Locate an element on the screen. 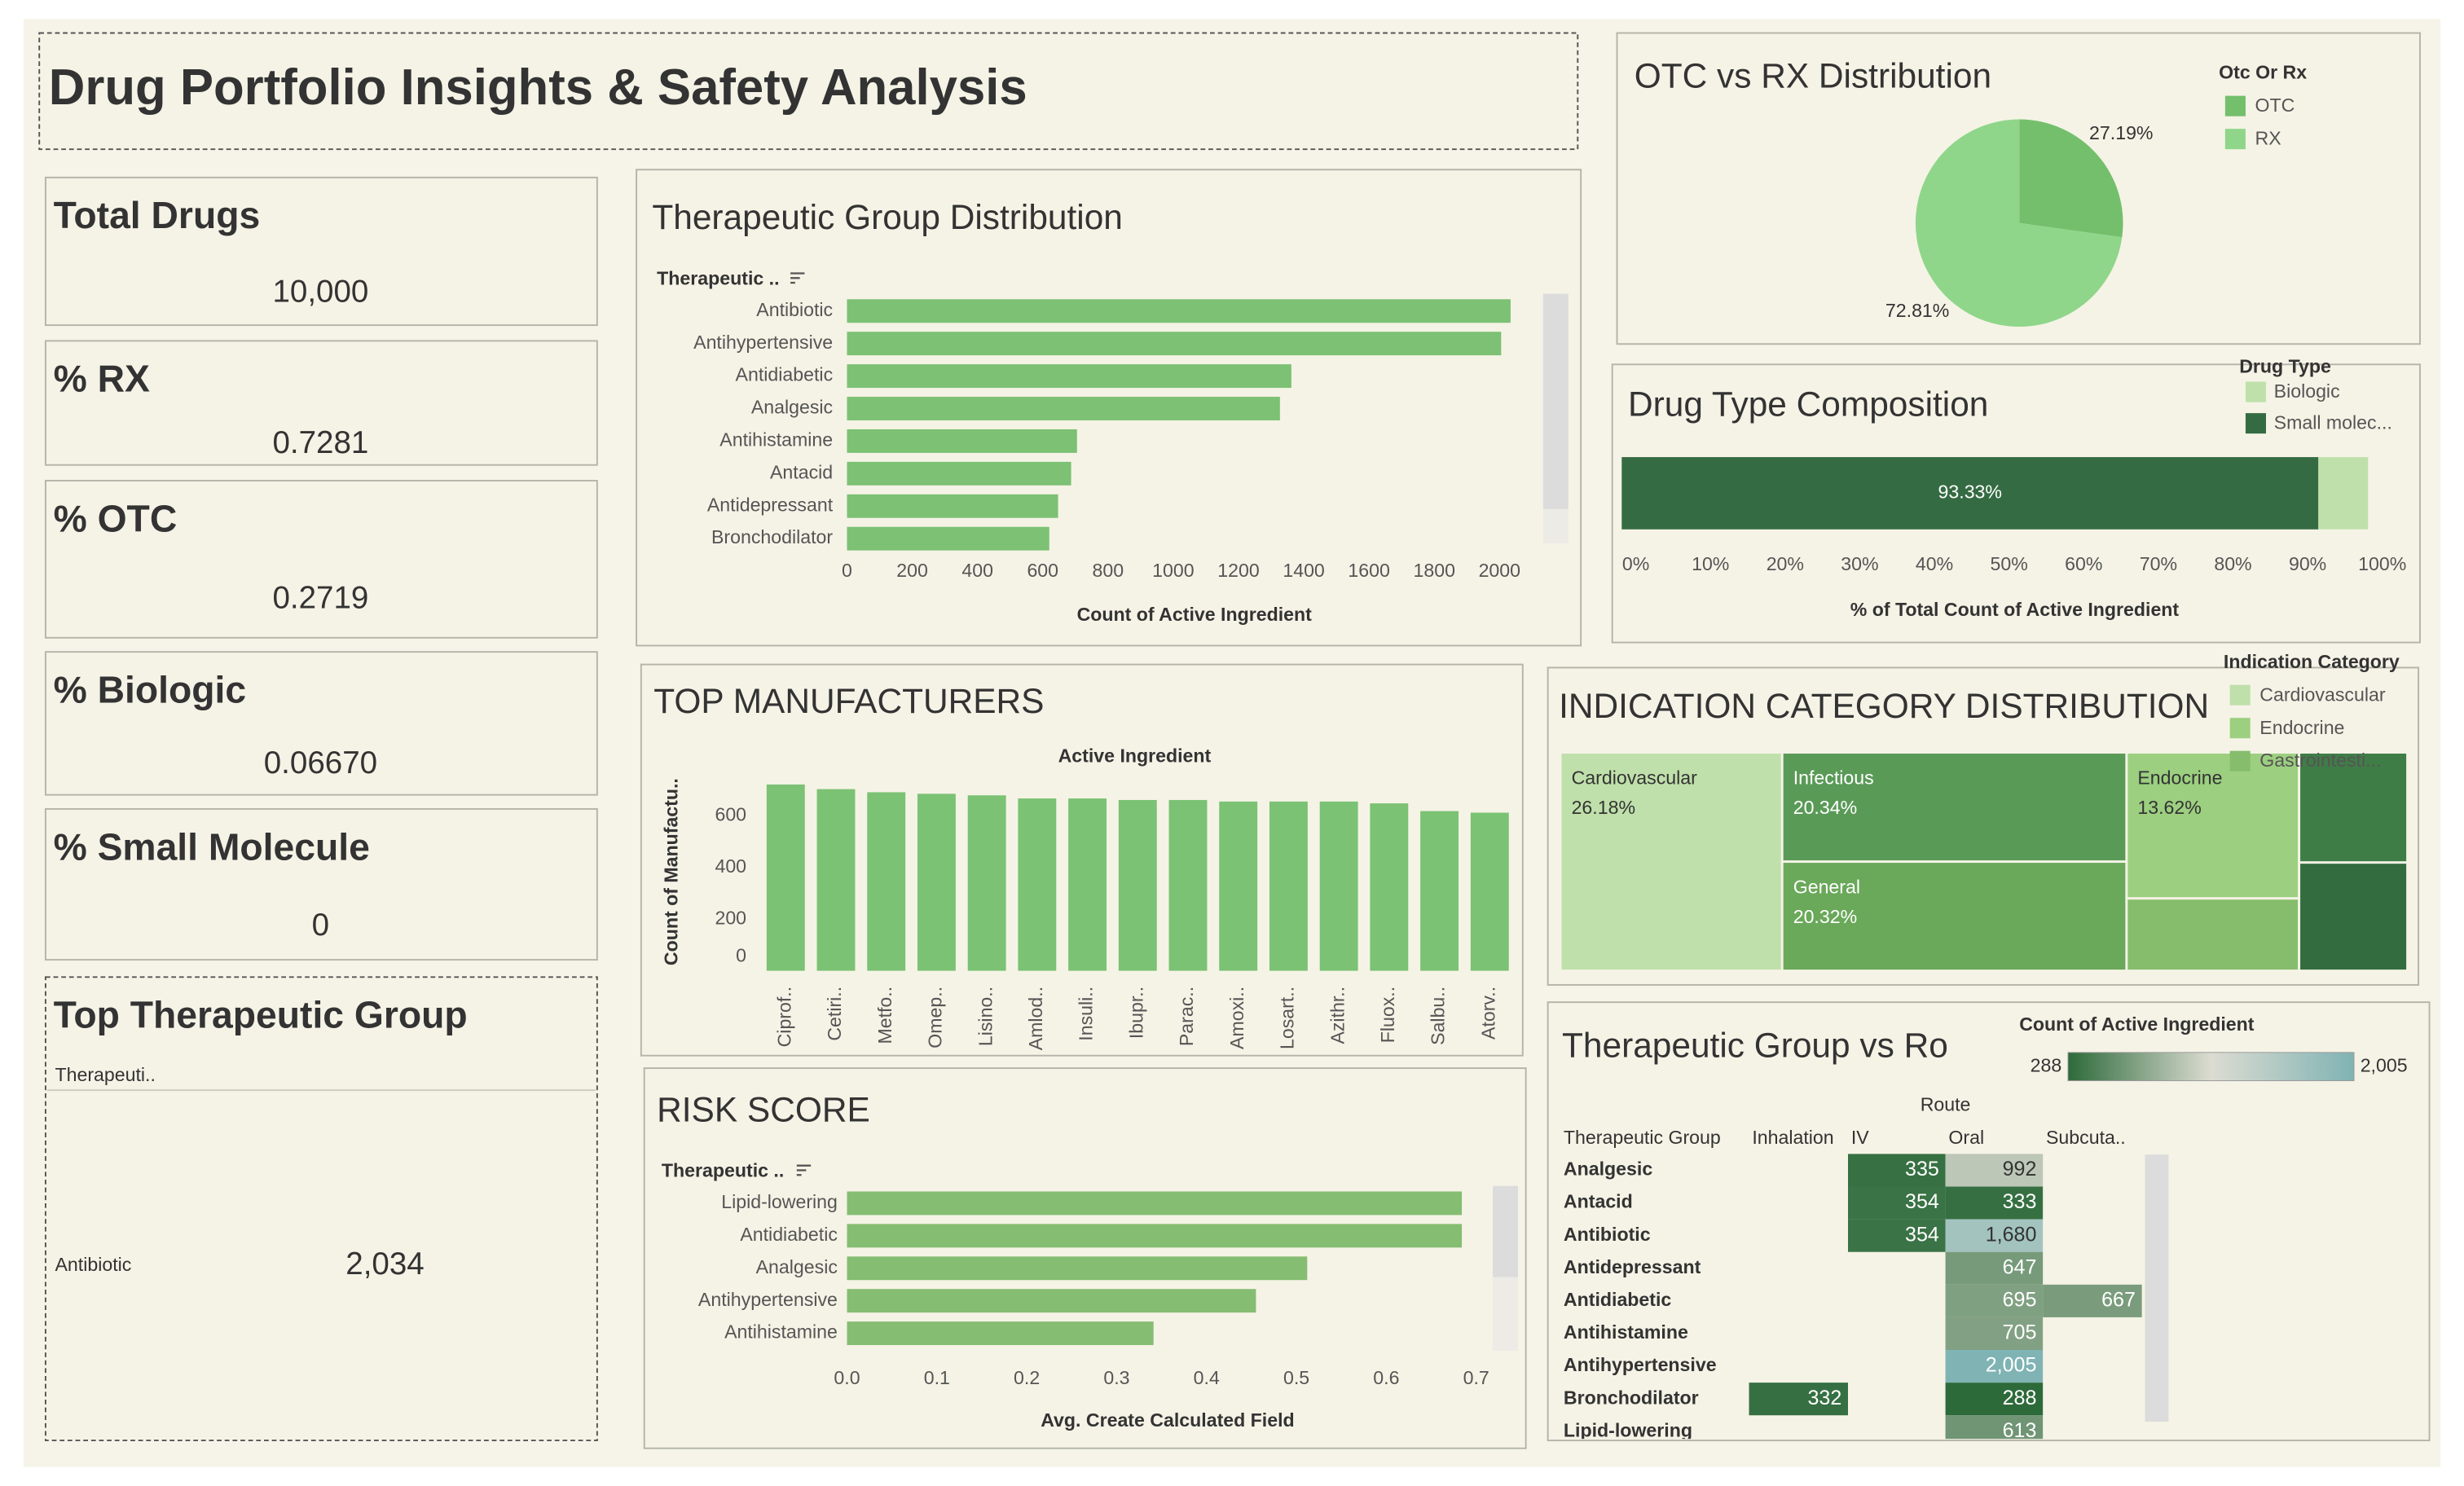  chart-title: TOP MANUFACTURERS is located at coordinates (848, 701).